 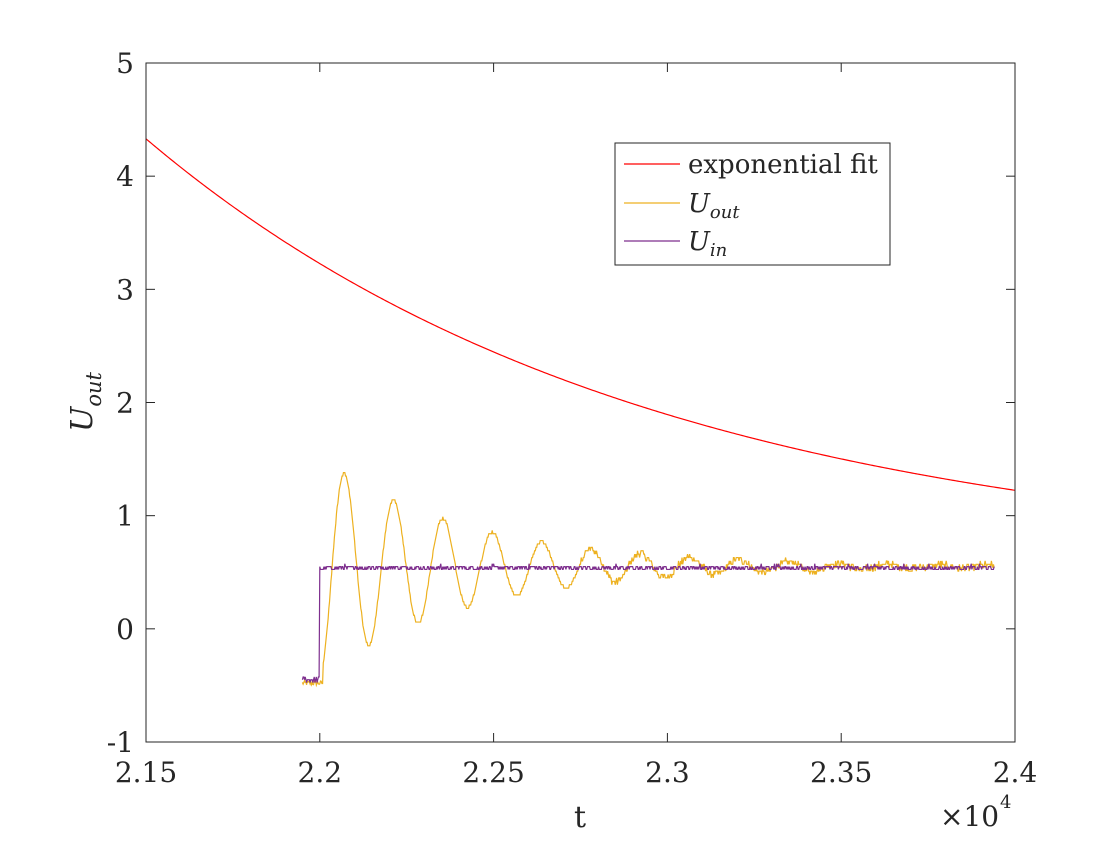 What do you see at coordinates (718, 250) in the screenshot?
I see `legend-u-in-subscript: in` at bounding box center [718, 250].